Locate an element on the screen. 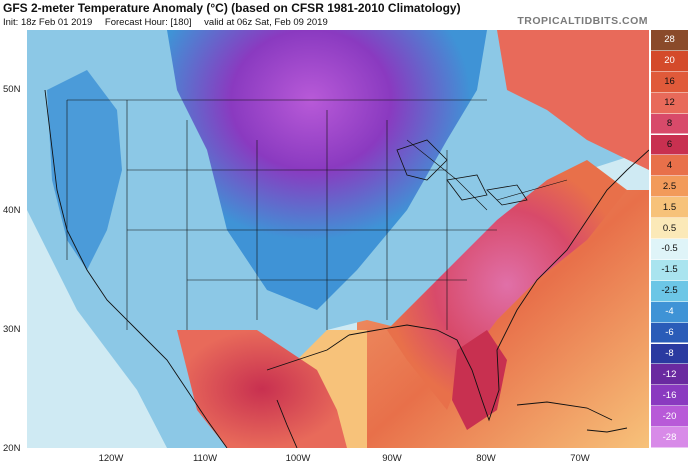 The width and height of the screenshot is (688, 465). colorbar-tick-label: -16 is located at coordinates (669, 395).